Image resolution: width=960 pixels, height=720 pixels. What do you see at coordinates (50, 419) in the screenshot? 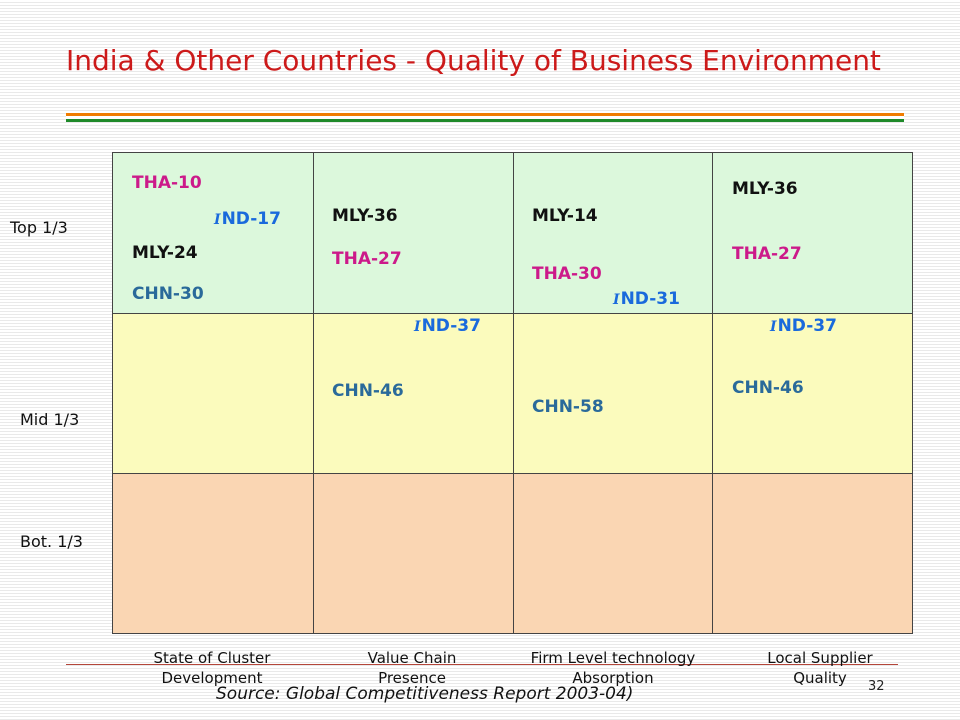
I see `row-label-mid: Mid 1/3` at bounding box center [50, 419].